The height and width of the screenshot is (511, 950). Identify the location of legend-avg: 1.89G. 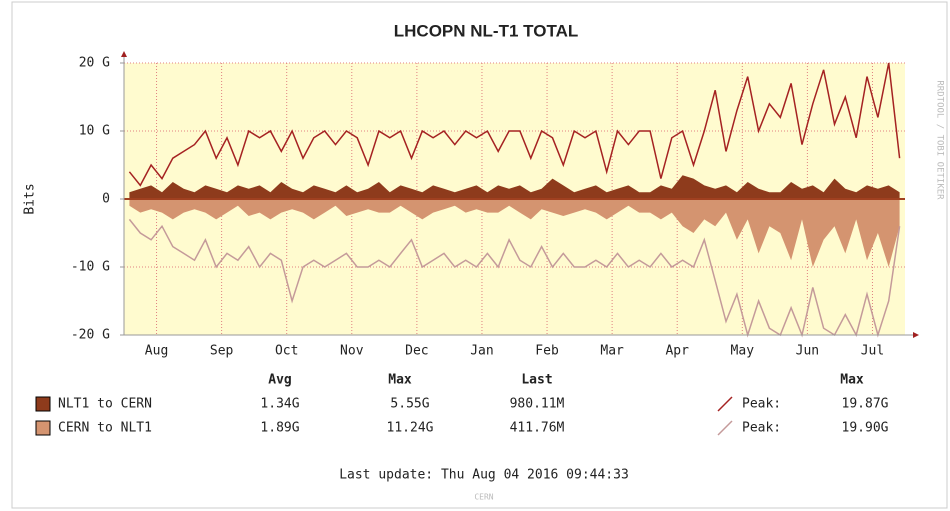
(279, 428).